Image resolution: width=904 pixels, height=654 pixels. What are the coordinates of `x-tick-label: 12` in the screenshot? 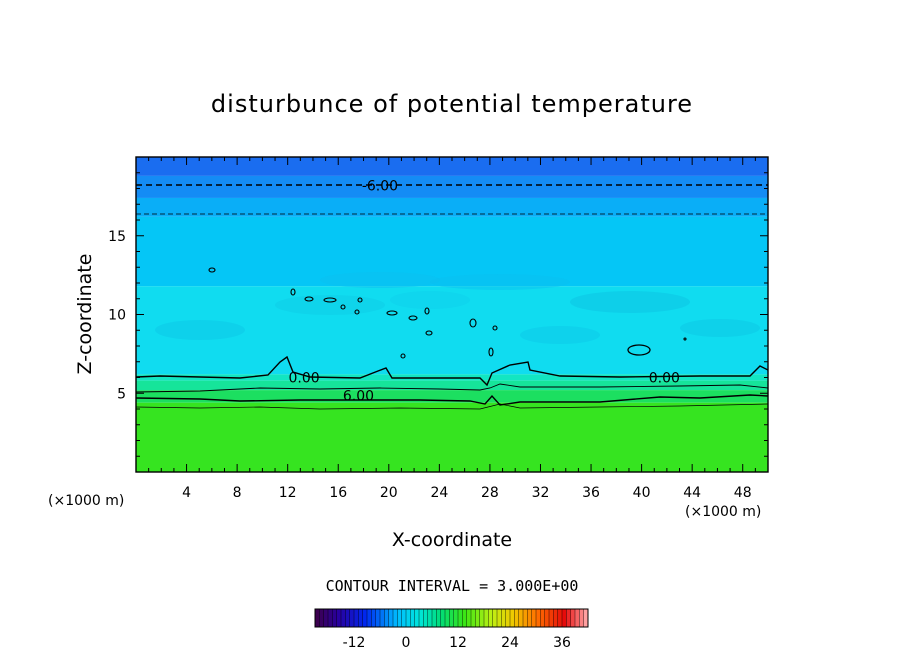 It's located at (288, 493).